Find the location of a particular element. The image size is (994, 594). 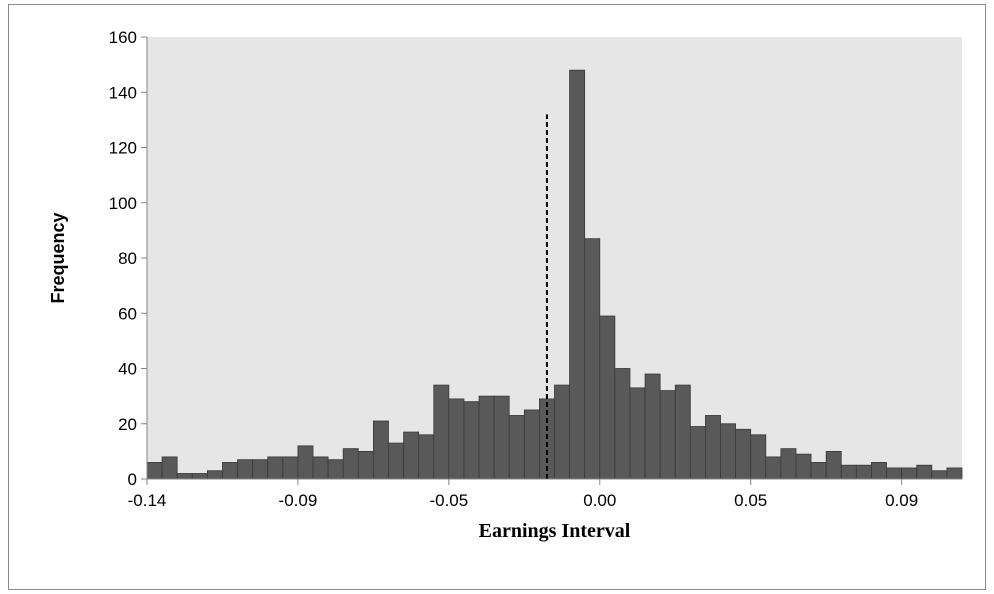

x-tick-label: -0.09 is located at coordinates (298, 500).